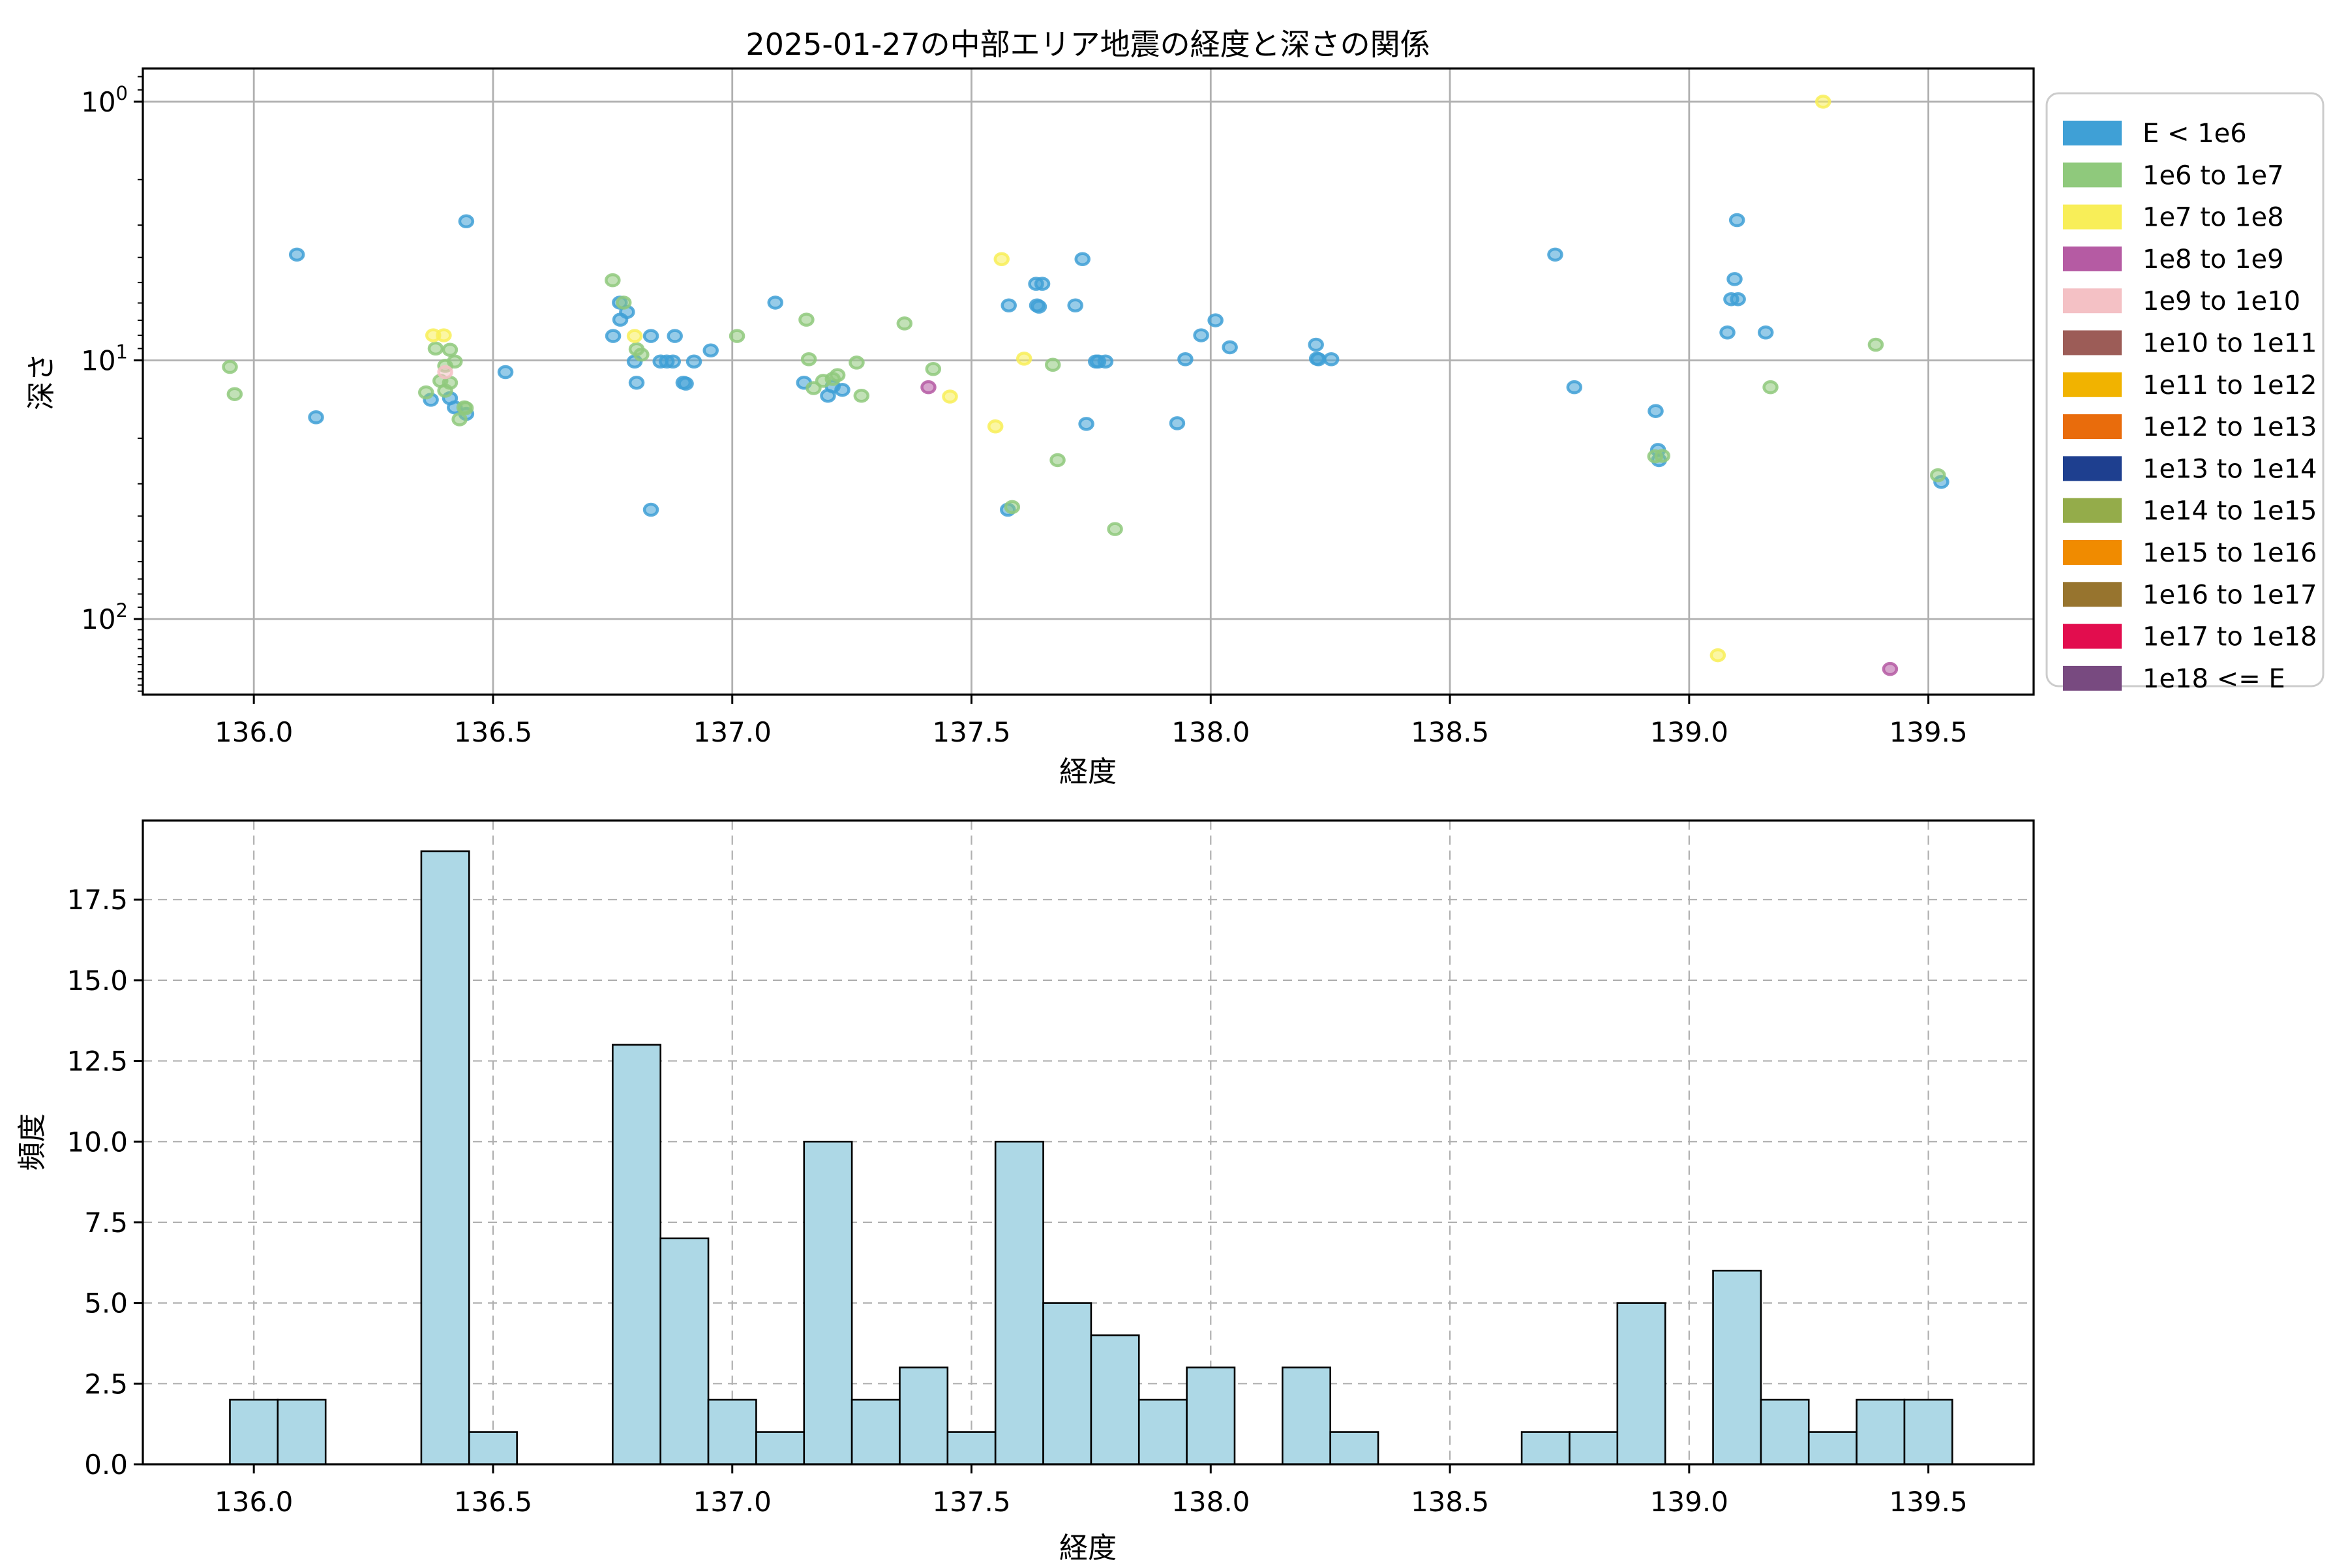 The height and width of the screenshot is (1568, 2348). I want to click on legend-item: 1e15 to 1e16, so click(2190, 553).